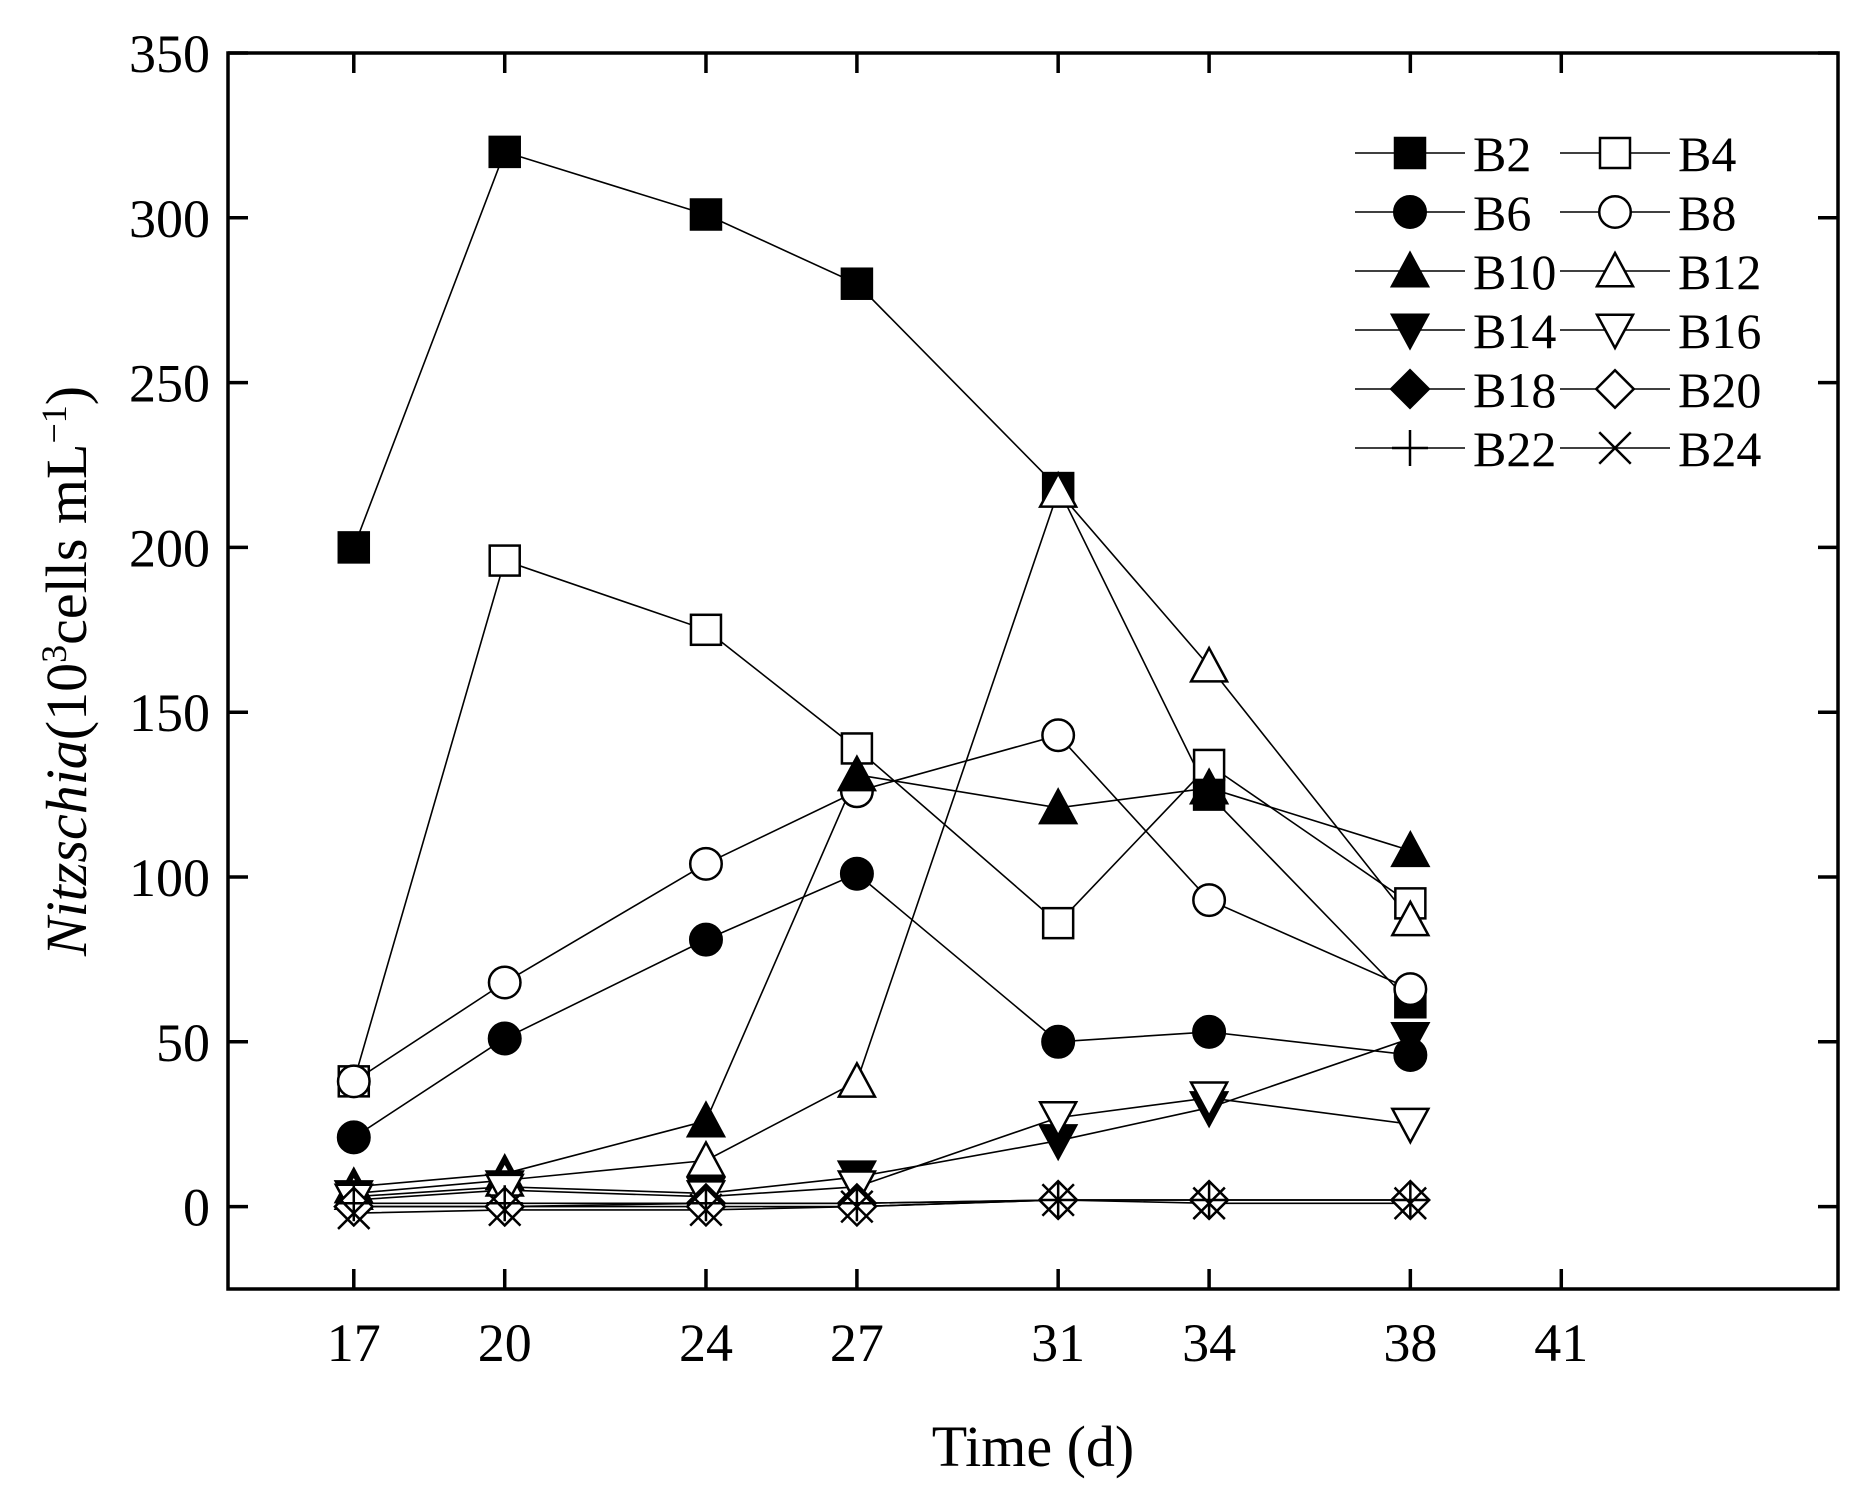  What do you see at coordinates (54, 654) in the screenshot?
I see `y-axis-label-sup1: 3` at bounding box center [54, 654].